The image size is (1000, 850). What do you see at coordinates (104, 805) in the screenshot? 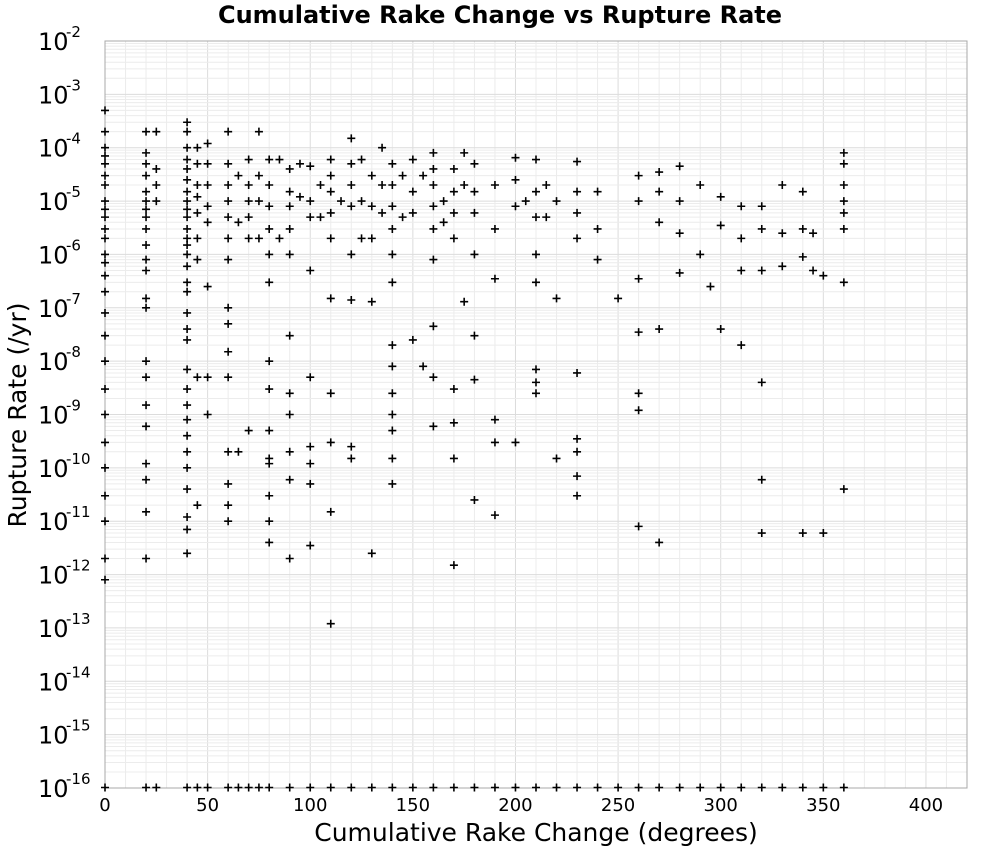
I see `x-tick-label: 0` at bounding box center [104, 805].